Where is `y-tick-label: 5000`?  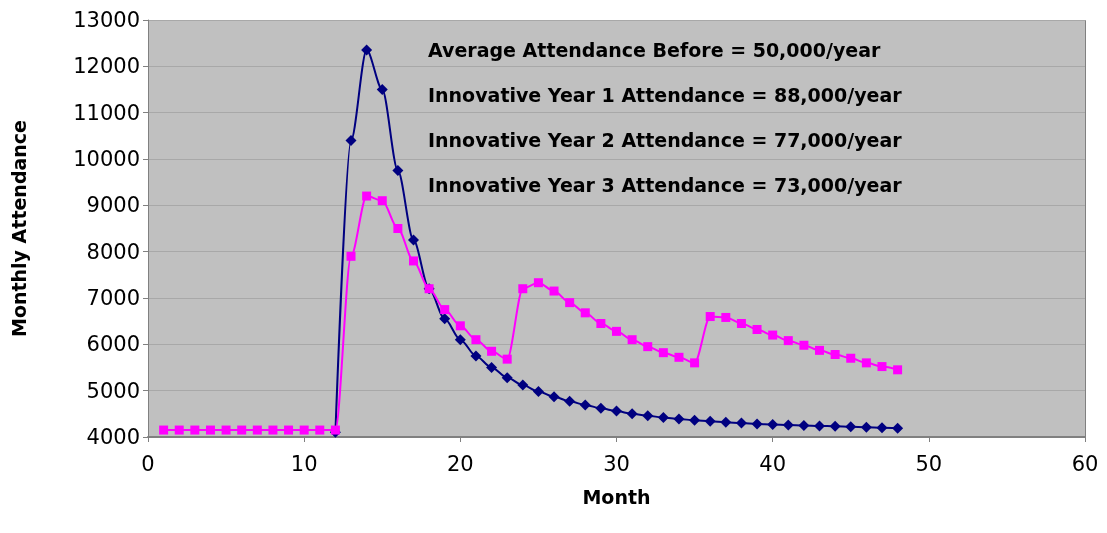 y-tick-label: 5000 is located at coordinates (113, 390).